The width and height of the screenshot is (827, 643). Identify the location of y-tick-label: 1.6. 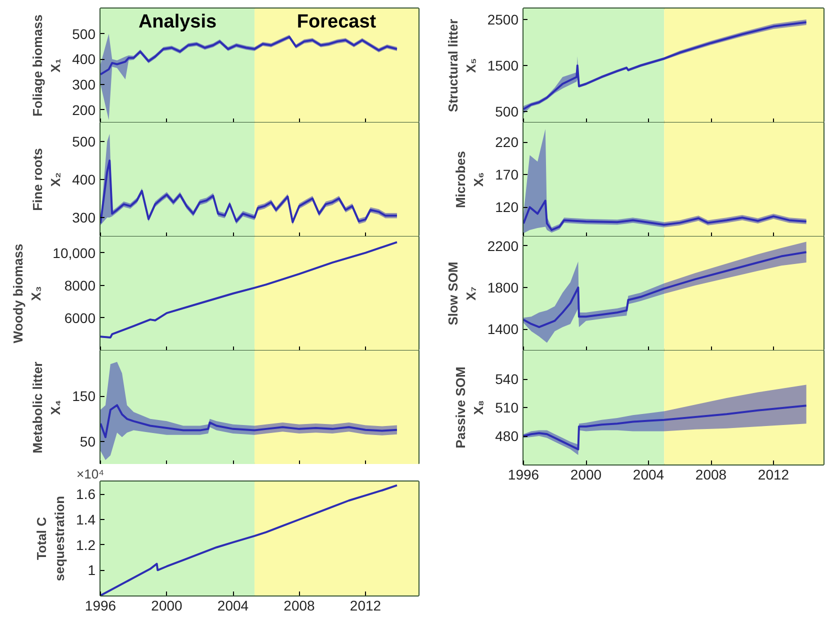
(86, 494).